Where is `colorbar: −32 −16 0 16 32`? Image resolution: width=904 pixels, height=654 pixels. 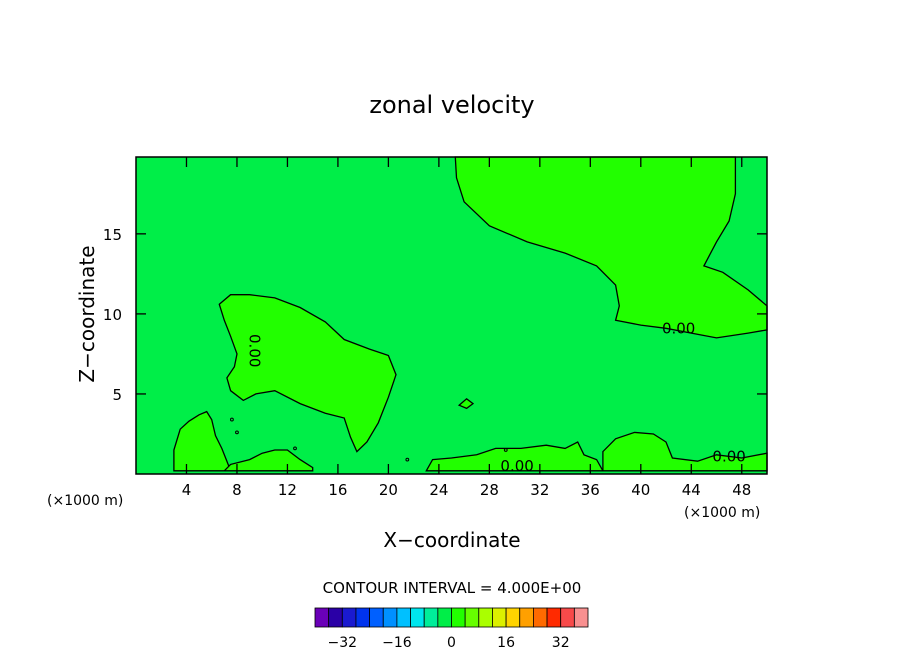
colorbar: −32 −16 0 16 32 is located at coordinates (451, 629).